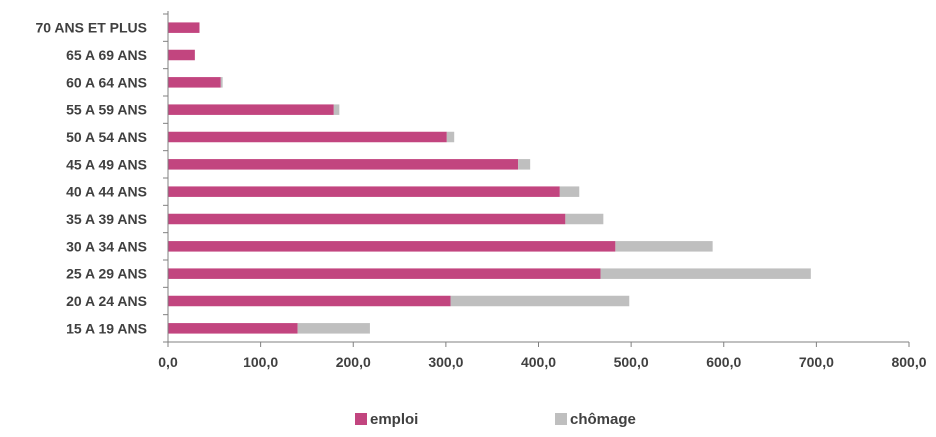  I want to click on legend-swatch-chomage, so click(561, 419).